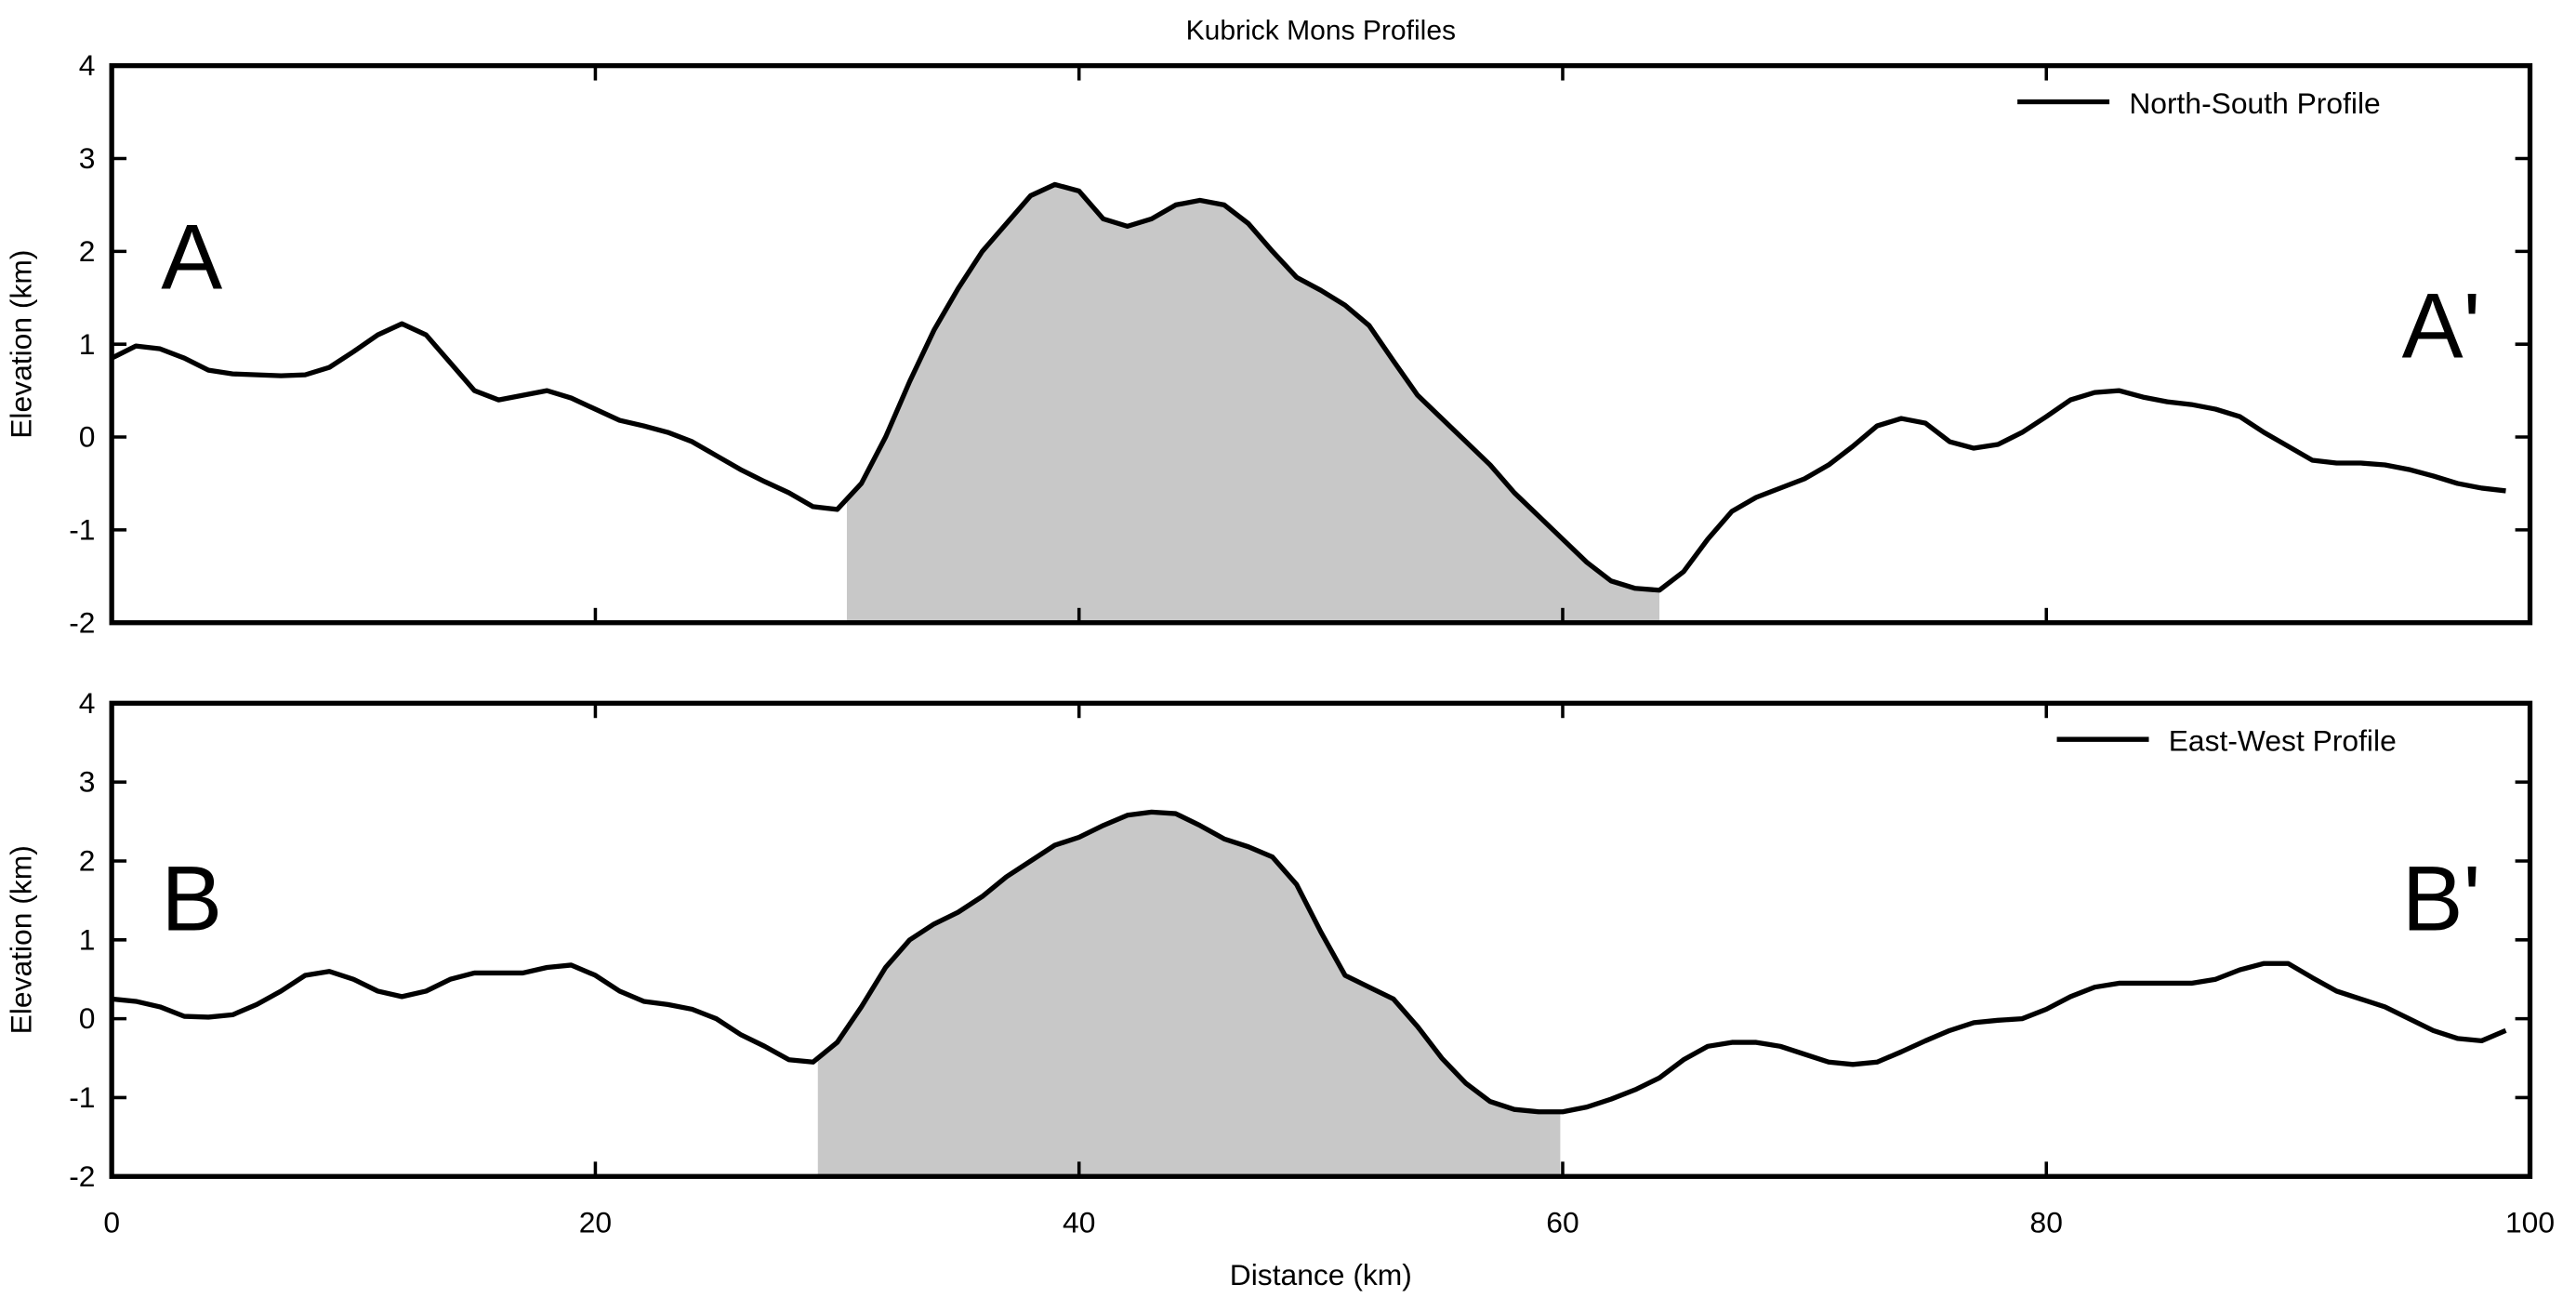 The height and width of the screenshot is (1298, 2576). What do you see at coordinates (191, 898) in the screenshot?
I see `profile-end-label: B` at bounding box center [191, 898].